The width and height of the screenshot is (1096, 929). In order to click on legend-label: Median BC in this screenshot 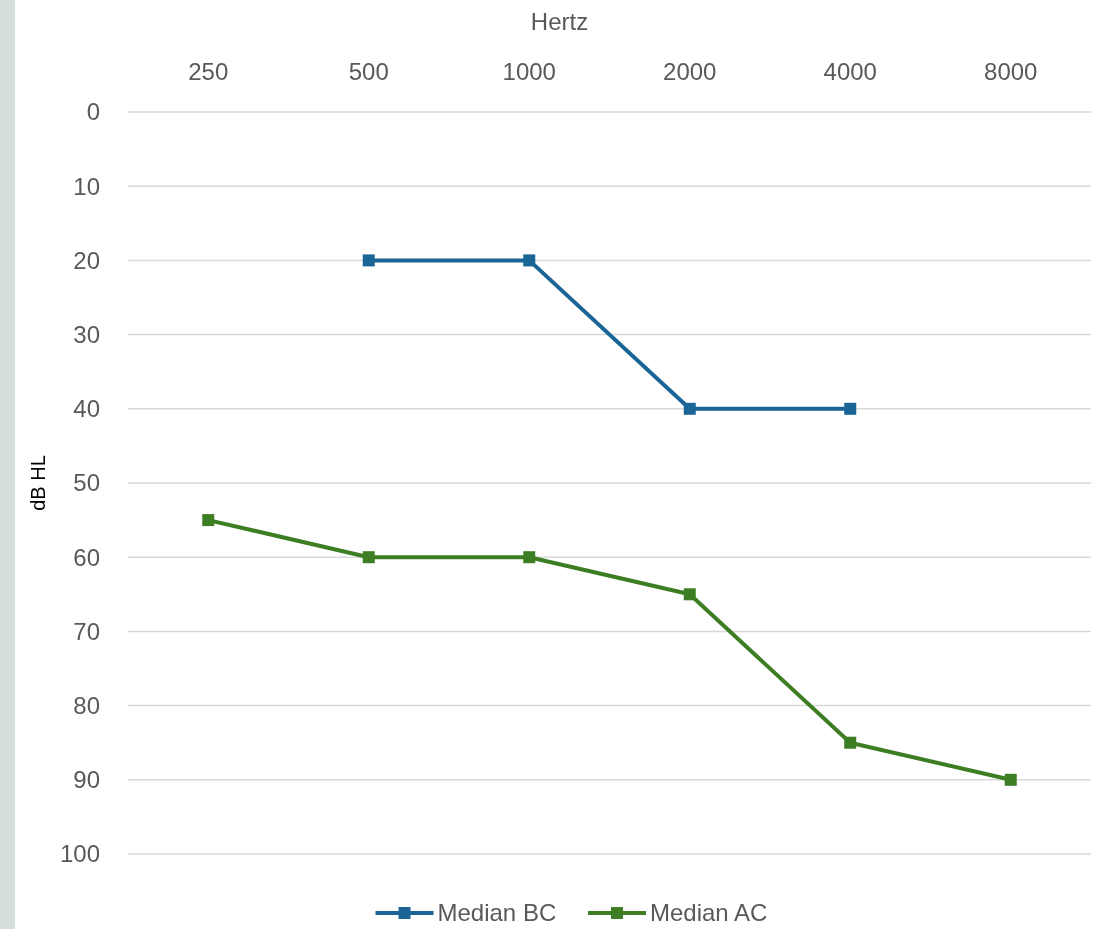, I will do `click(497, 913)`.